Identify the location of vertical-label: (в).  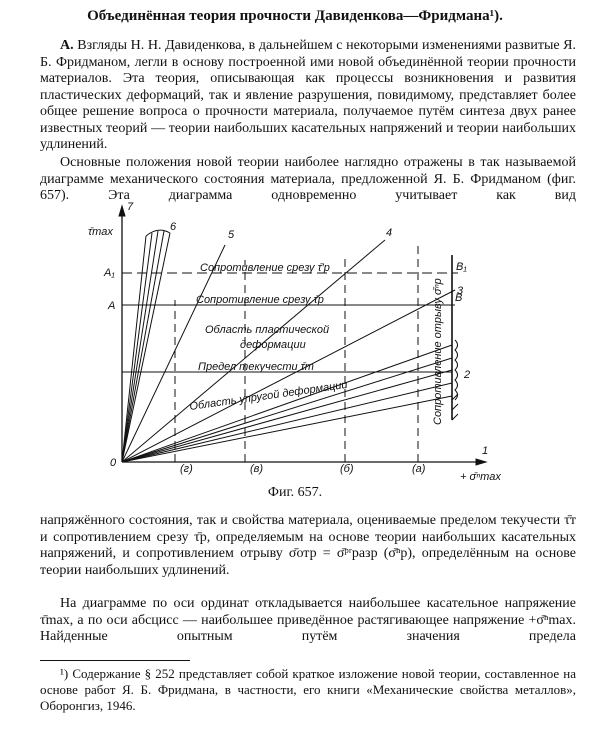
(256, 469).